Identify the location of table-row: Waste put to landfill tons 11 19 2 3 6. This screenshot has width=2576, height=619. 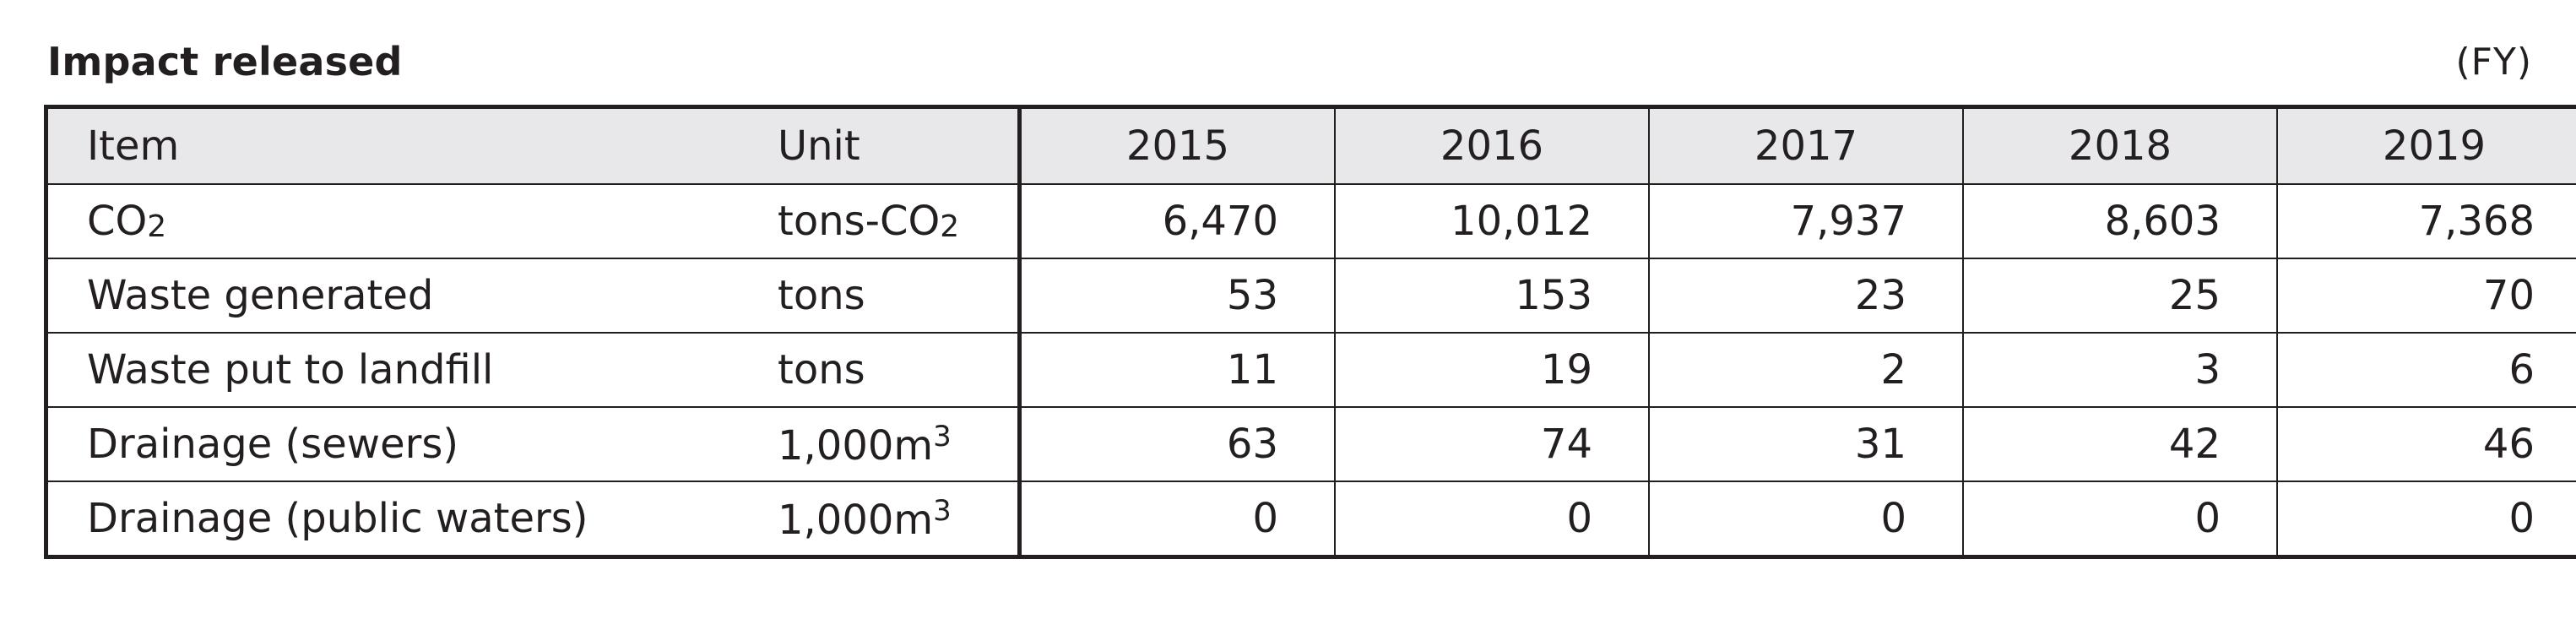
(1311, 370).